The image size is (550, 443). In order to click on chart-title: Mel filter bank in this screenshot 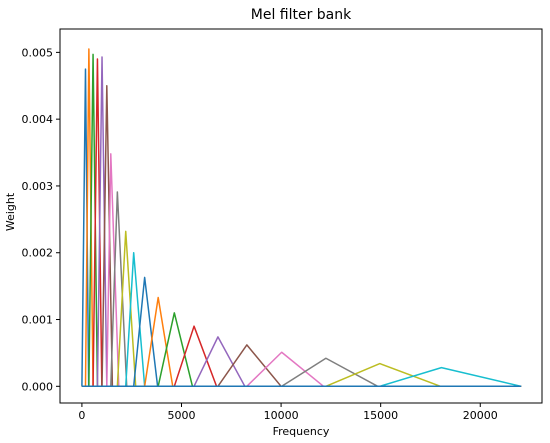, I will do `click(301, 15)`.